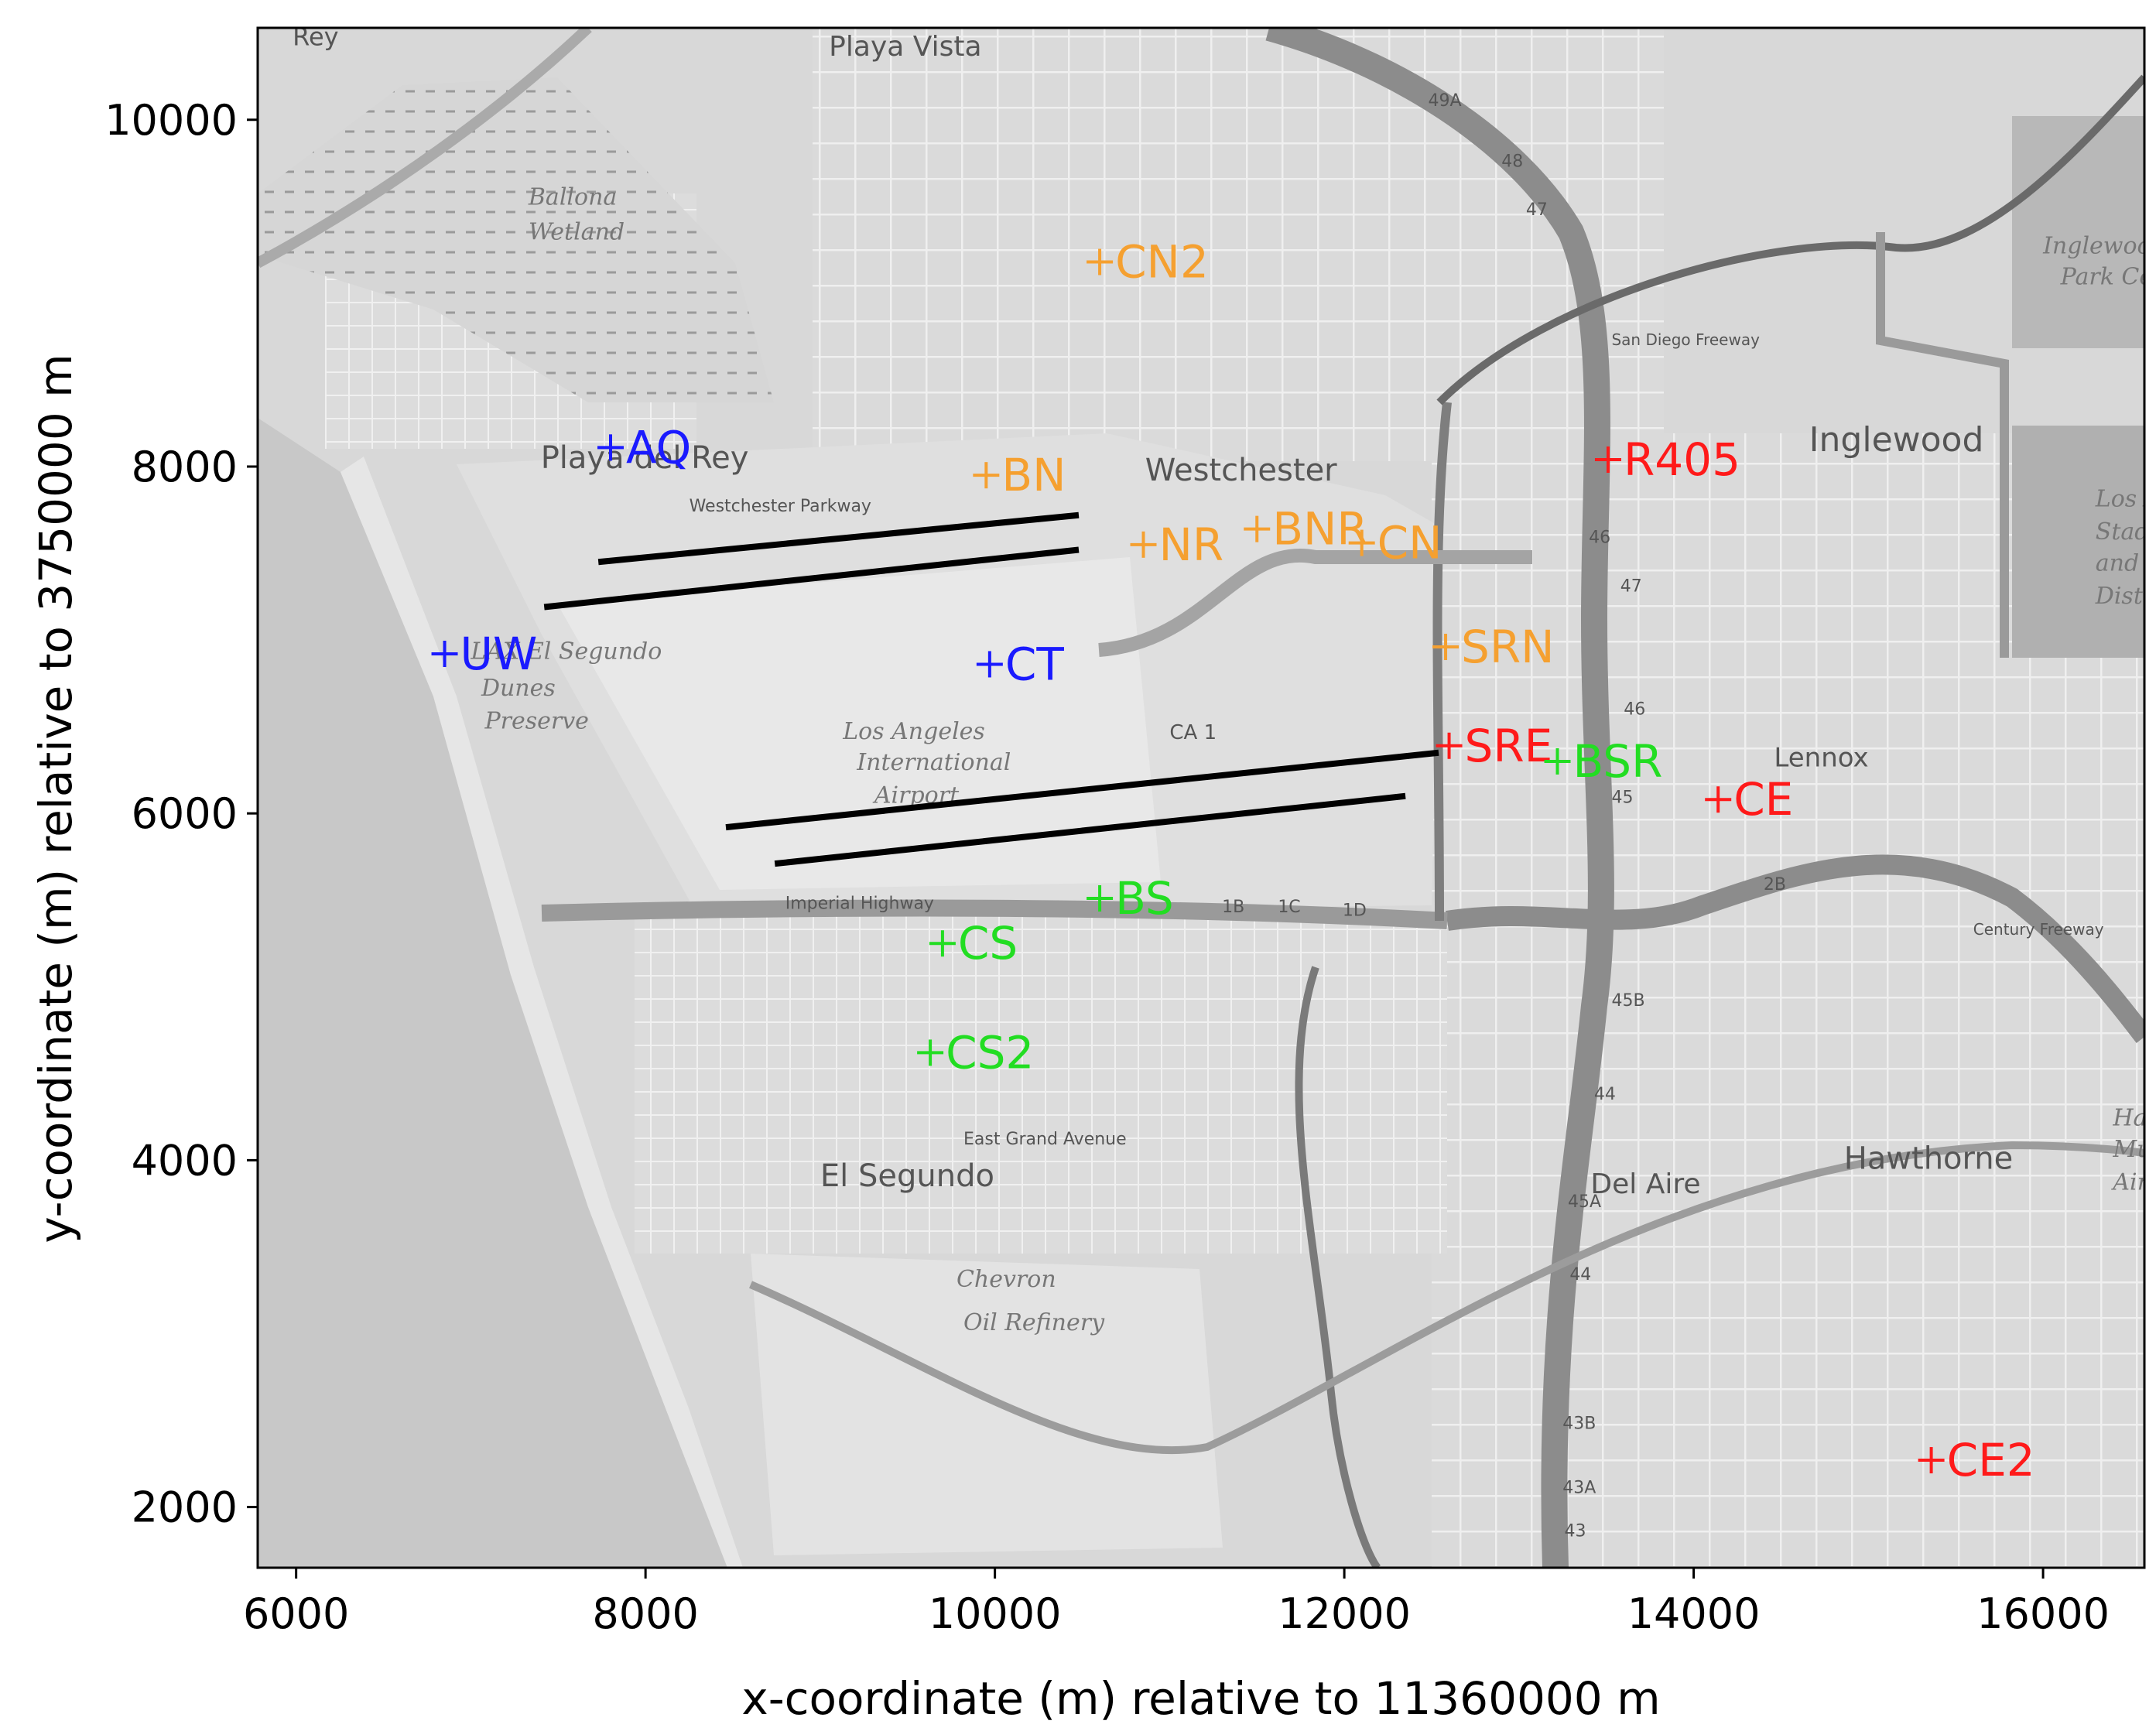 This screenshot has width=2156, height=1731. What do you see at coordinates (1045, 1139) in the screenshot?
I see `map-place-label: East Grand Avenue` at bounding box center [1045, 1139].